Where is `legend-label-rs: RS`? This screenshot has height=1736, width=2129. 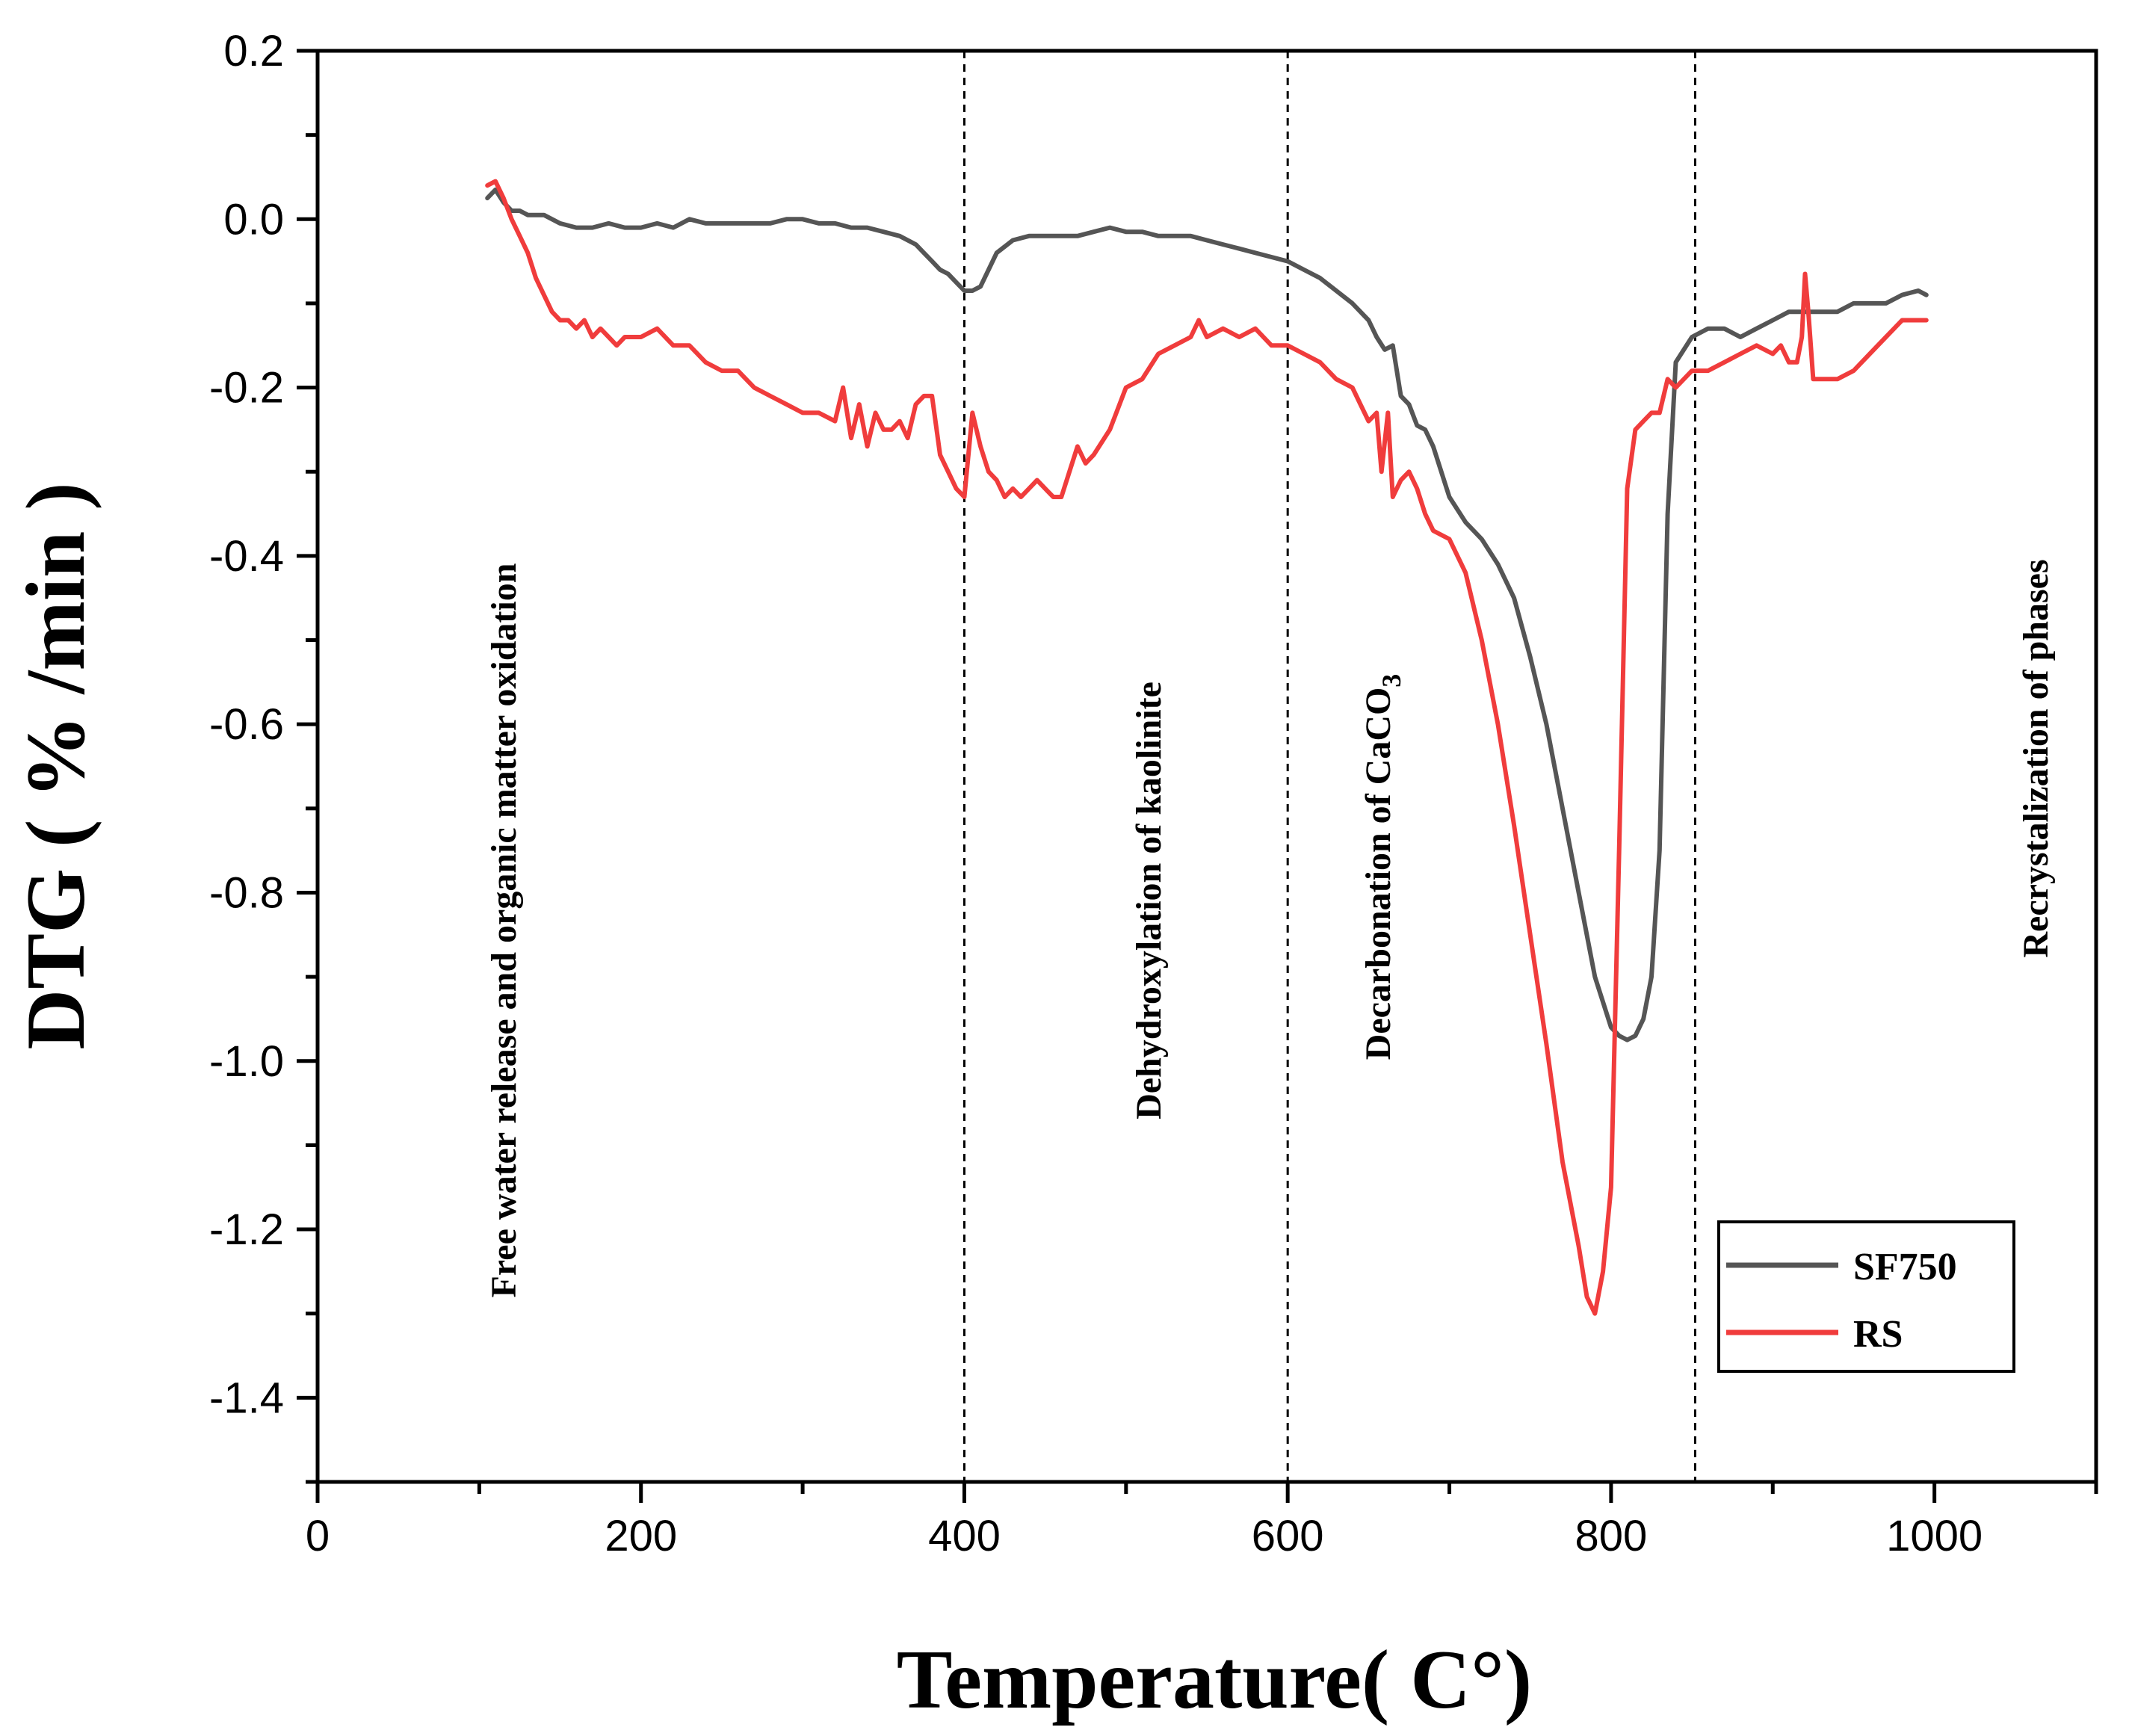 legend-label-rs: RS is located at coordinates (1878, 1334).